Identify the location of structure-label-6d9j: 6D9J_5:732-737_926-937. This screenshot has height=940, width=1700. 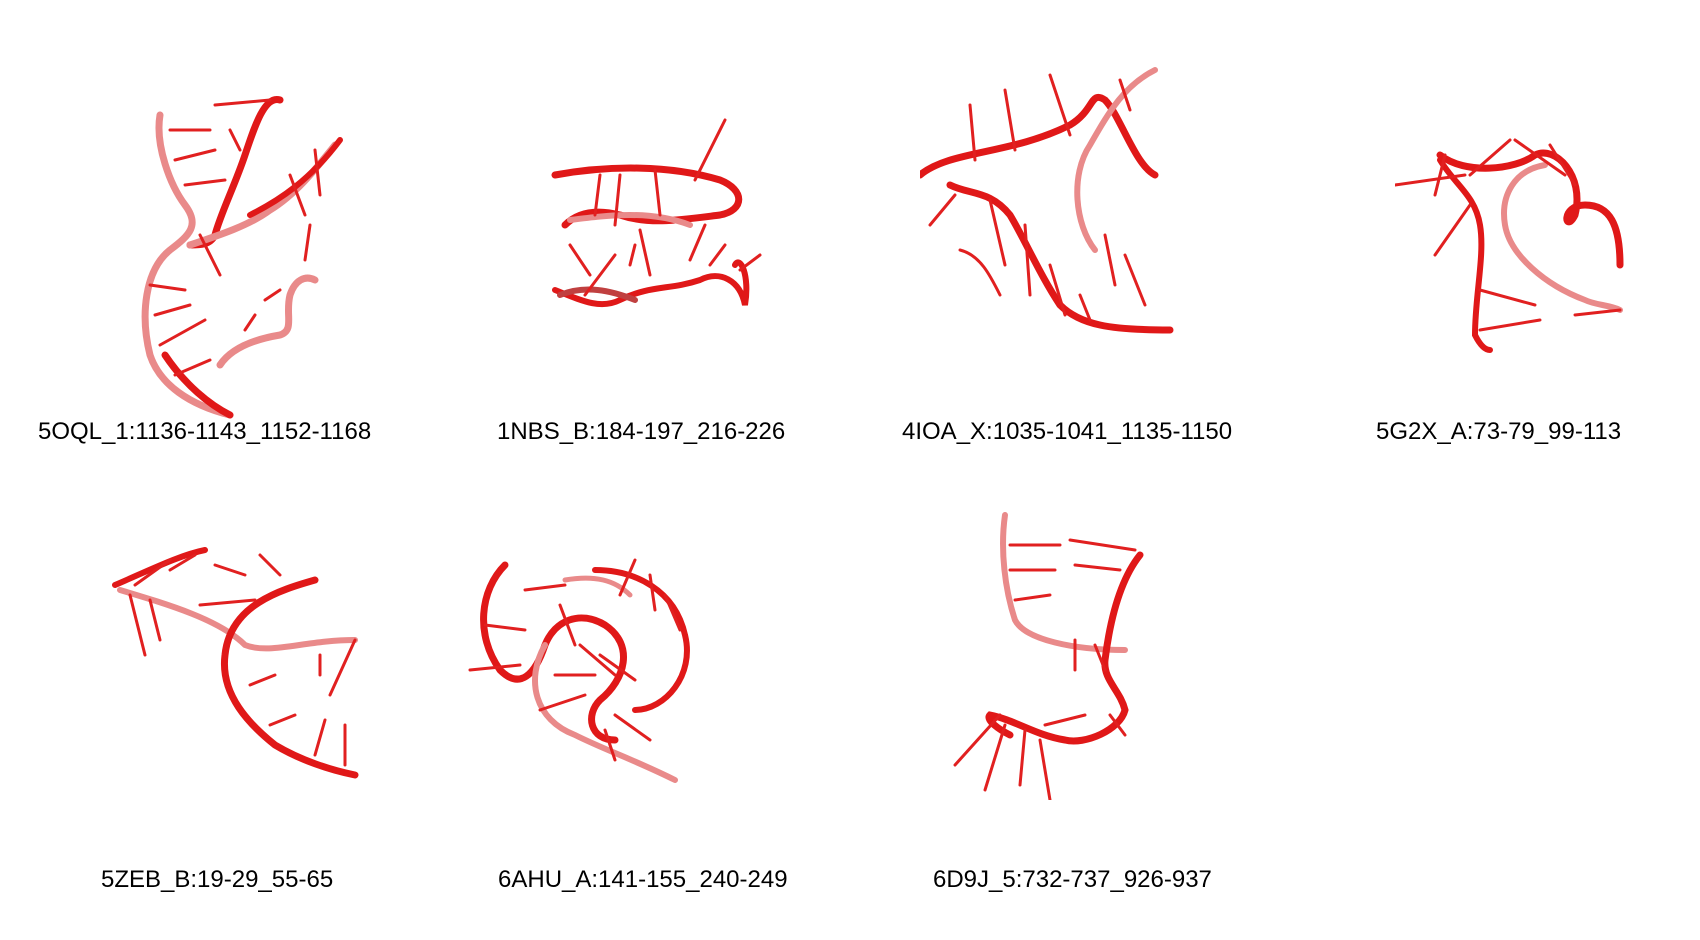
(1072, 879).